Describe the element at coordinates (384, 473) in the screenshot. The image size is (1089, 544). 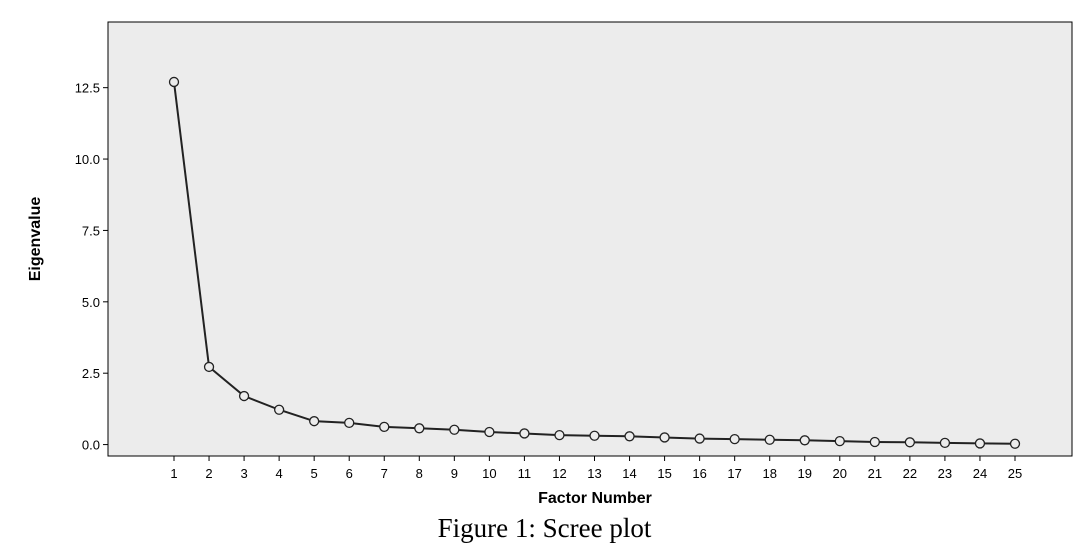
I see `x-tick-label: 7` at that location.